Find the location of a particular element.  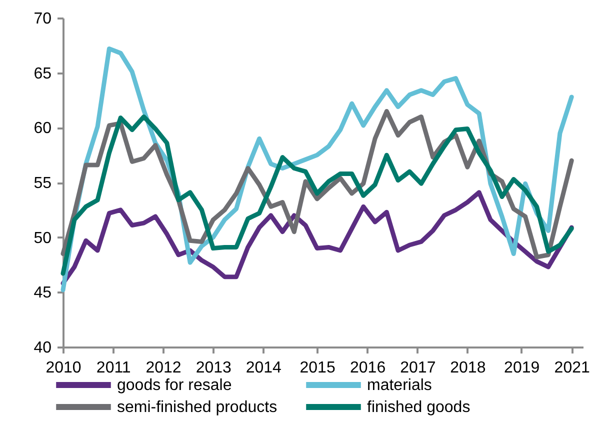

x-tick-label: 2019 is located at coordinates (522, 368).